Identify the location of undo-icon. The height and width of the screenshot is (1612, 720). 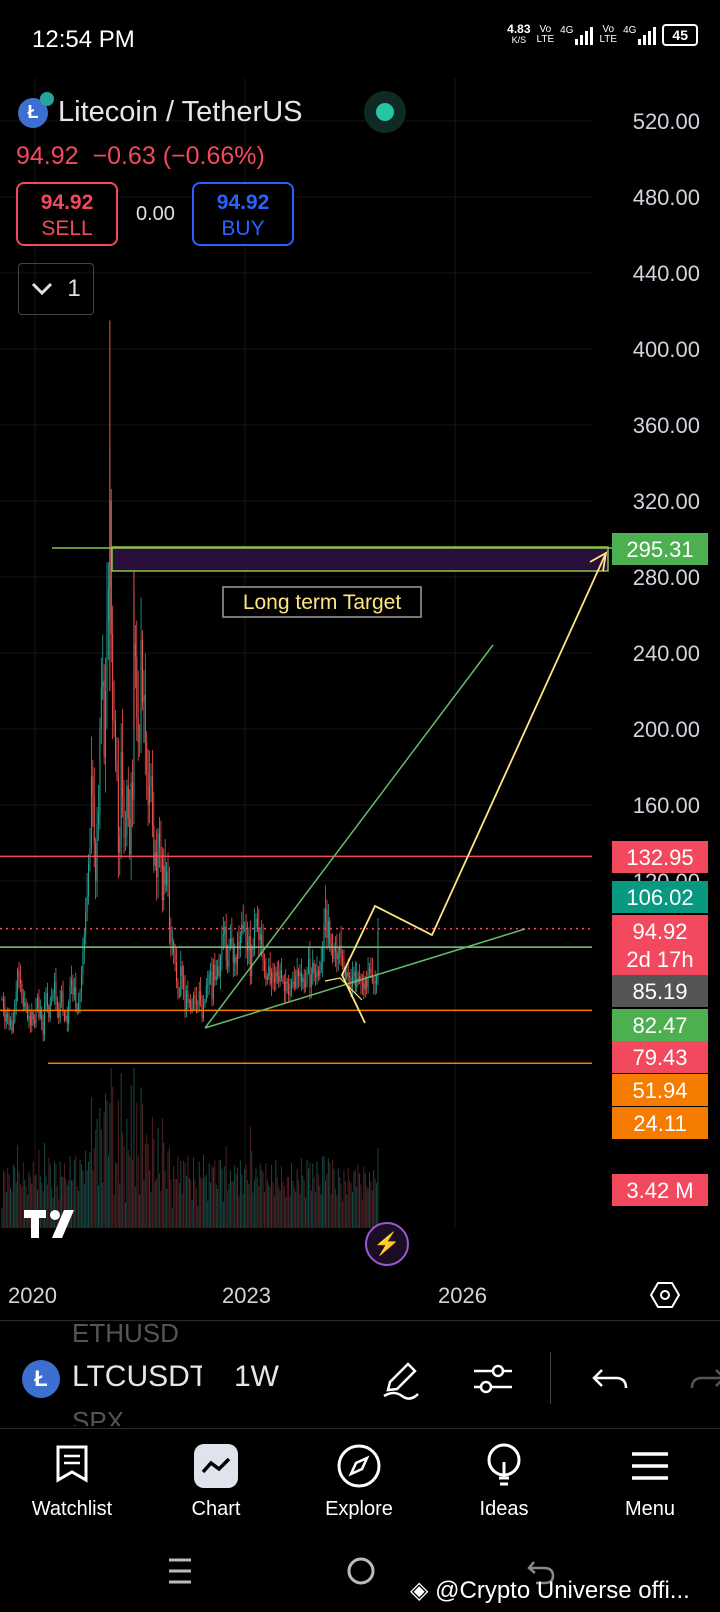
(611, 1379).